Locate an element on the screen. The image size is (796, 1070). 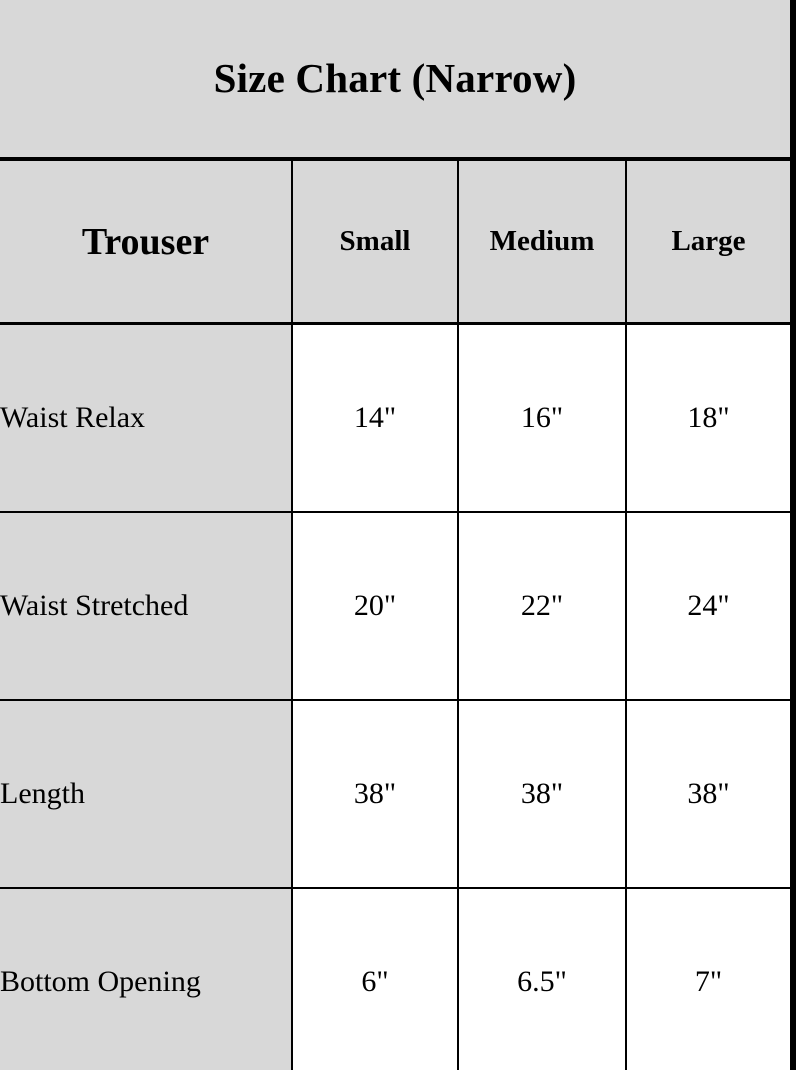
cell-length-large: 38" is located at coordinates (707, 794).